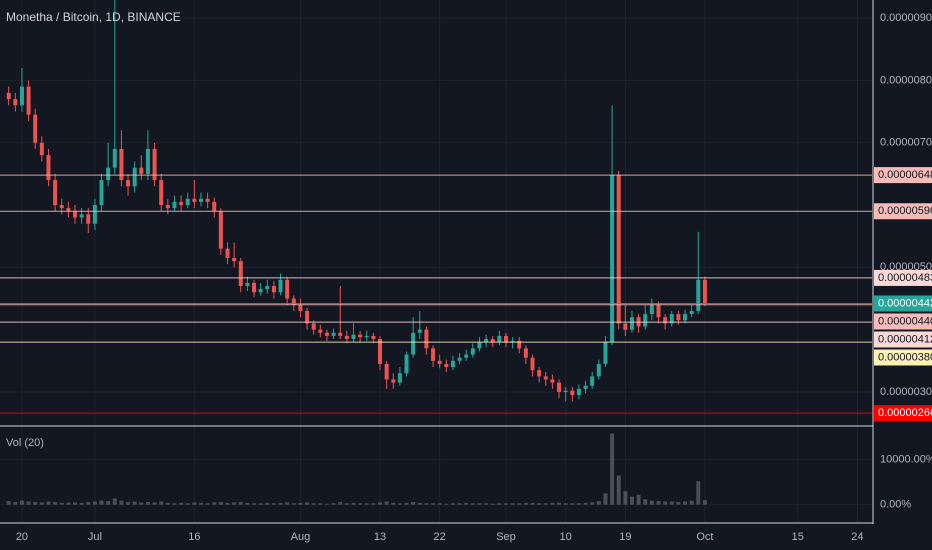 This screenshot has height=550, width=932. I want to click on x-tick-label: Aug, so click(301, 537).